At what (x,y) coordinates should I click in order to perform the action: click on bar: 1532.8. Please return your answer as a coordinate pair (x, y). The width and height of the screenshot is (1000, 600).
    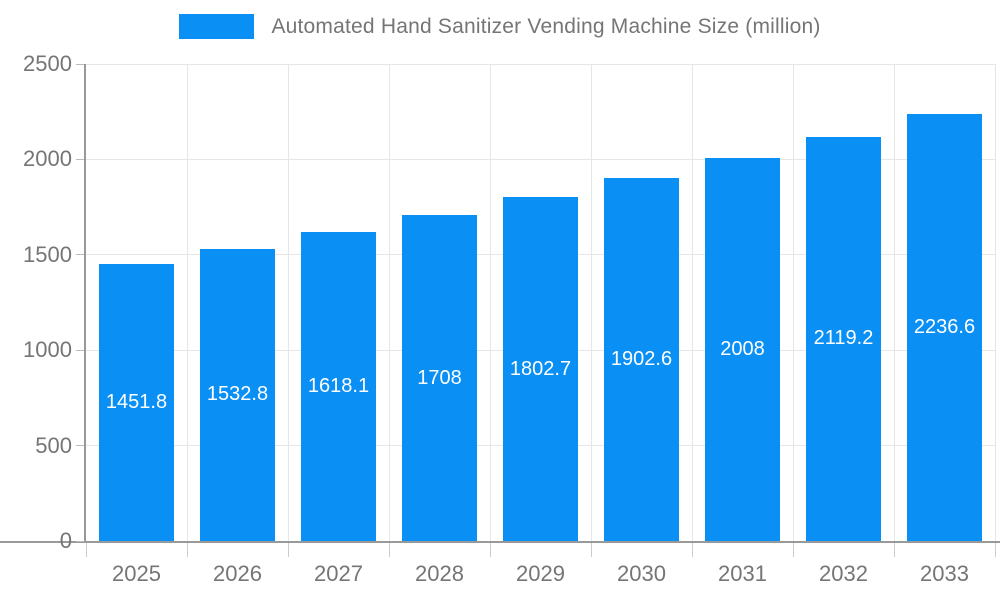
    Looking at the image, I should click on (237, 394).